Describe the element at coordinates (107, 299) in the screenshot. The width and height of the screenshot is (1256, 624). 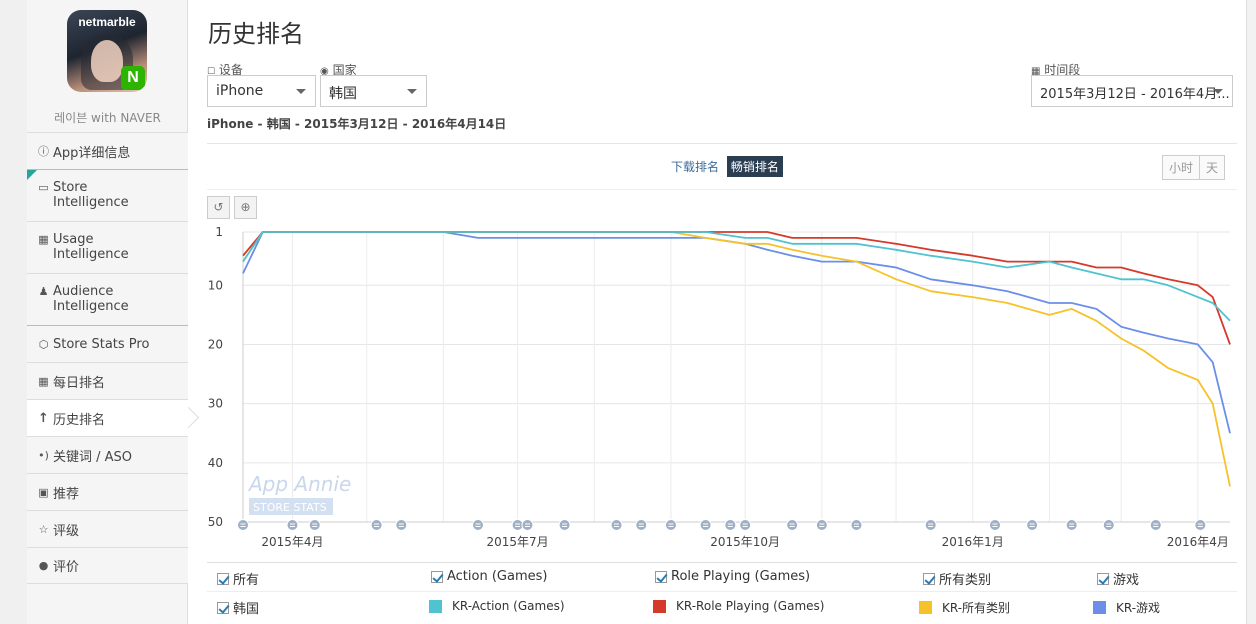
I see `sidebar-item-audience-intelligence: ♟ Audience Intelligence` at that location.